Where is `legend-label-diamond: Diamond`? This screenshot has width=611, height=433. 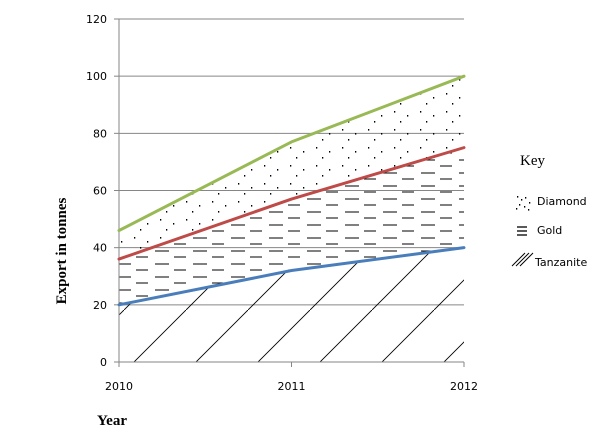 legend-label-diamond: Diamond is located at coordinates (562, 201).